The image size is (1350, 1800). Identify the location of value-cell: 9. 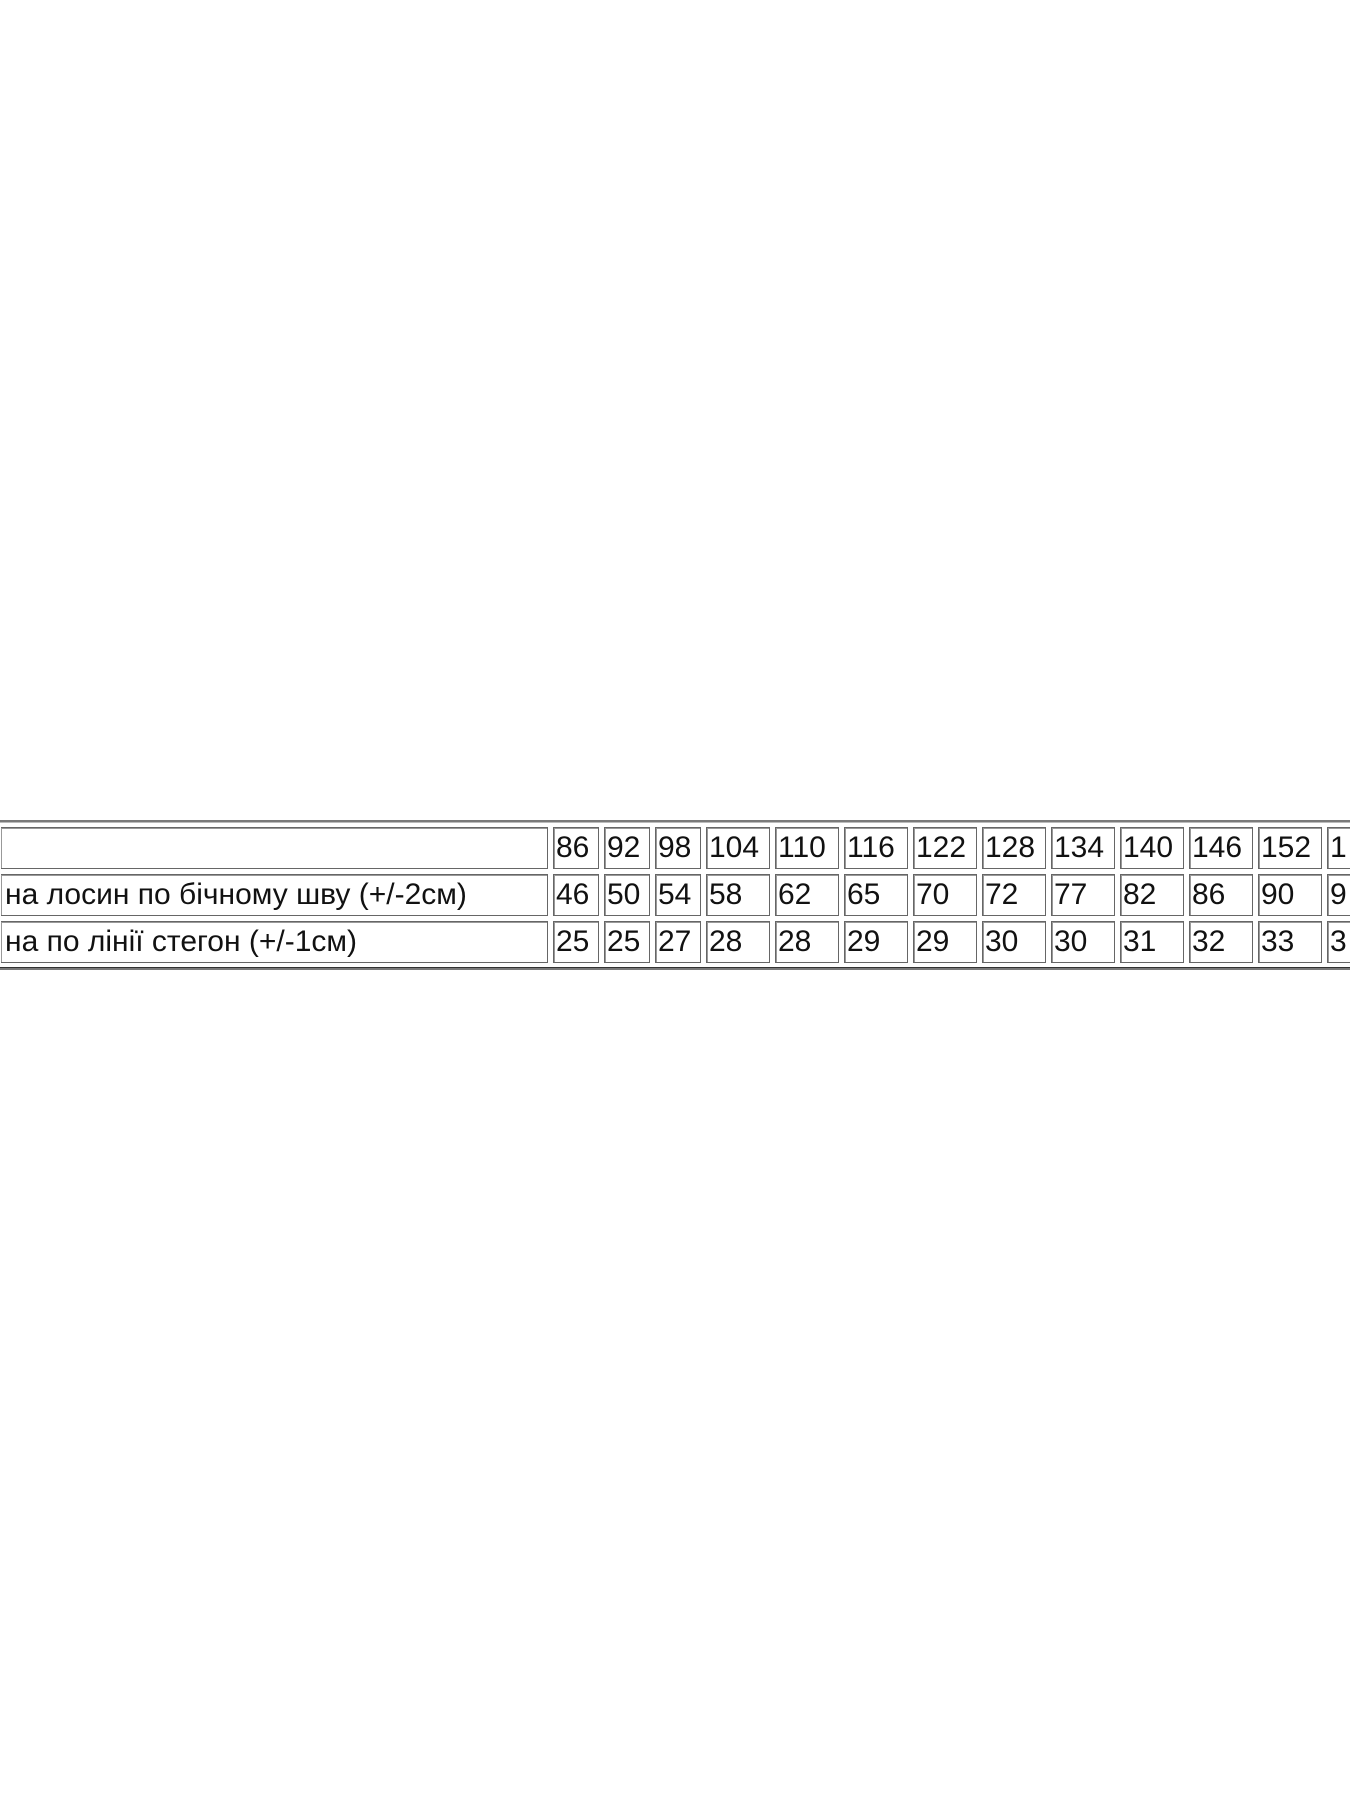
(1338, 895).